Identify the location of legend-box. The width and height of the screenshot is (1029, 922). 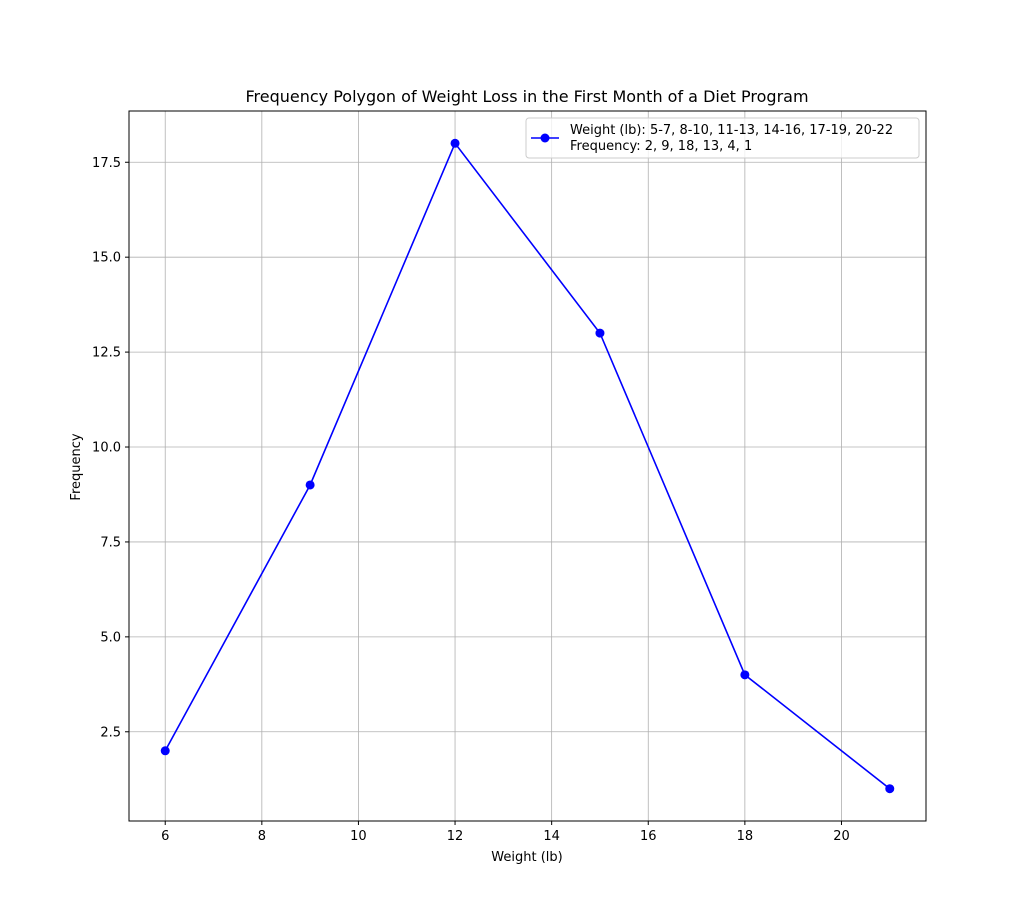
(722, 138).